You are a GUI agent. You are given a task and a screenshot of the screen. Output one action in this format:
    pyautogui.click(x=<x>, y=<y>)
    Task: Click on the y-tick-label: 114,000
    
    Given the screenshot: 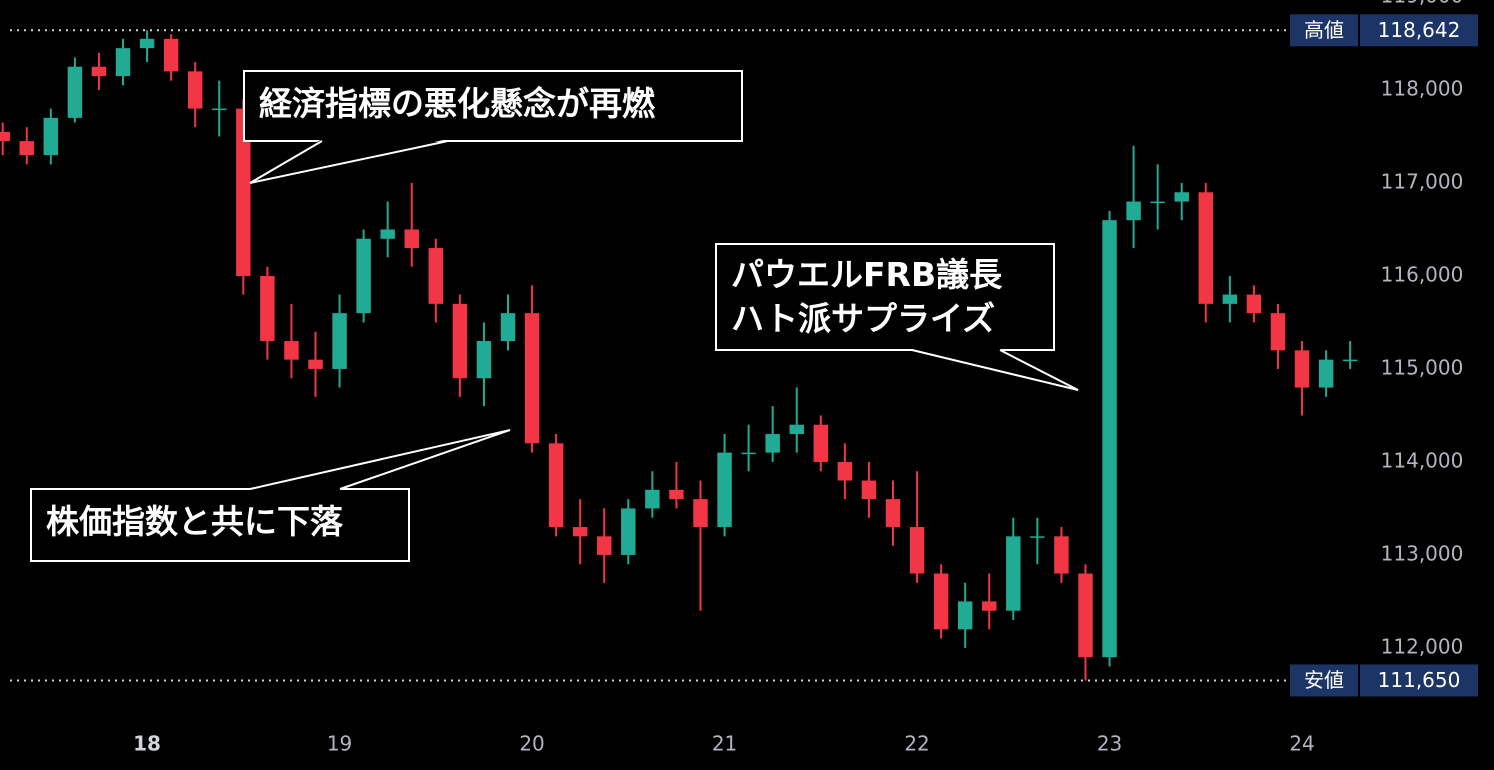 What is the action you would take?
    pyautogui.click(x=1422, y=460)
    